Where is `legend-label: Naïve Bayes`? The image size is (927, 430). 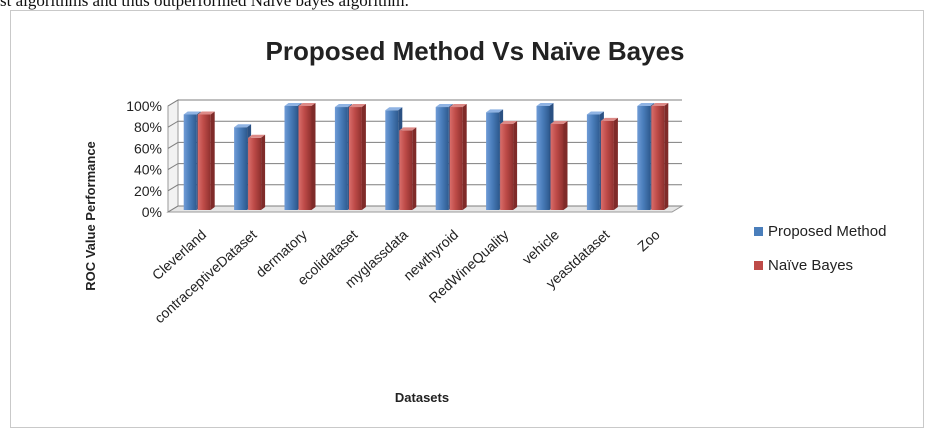 legend-label: Naïve Bayes is located at coordinates (810, 265).